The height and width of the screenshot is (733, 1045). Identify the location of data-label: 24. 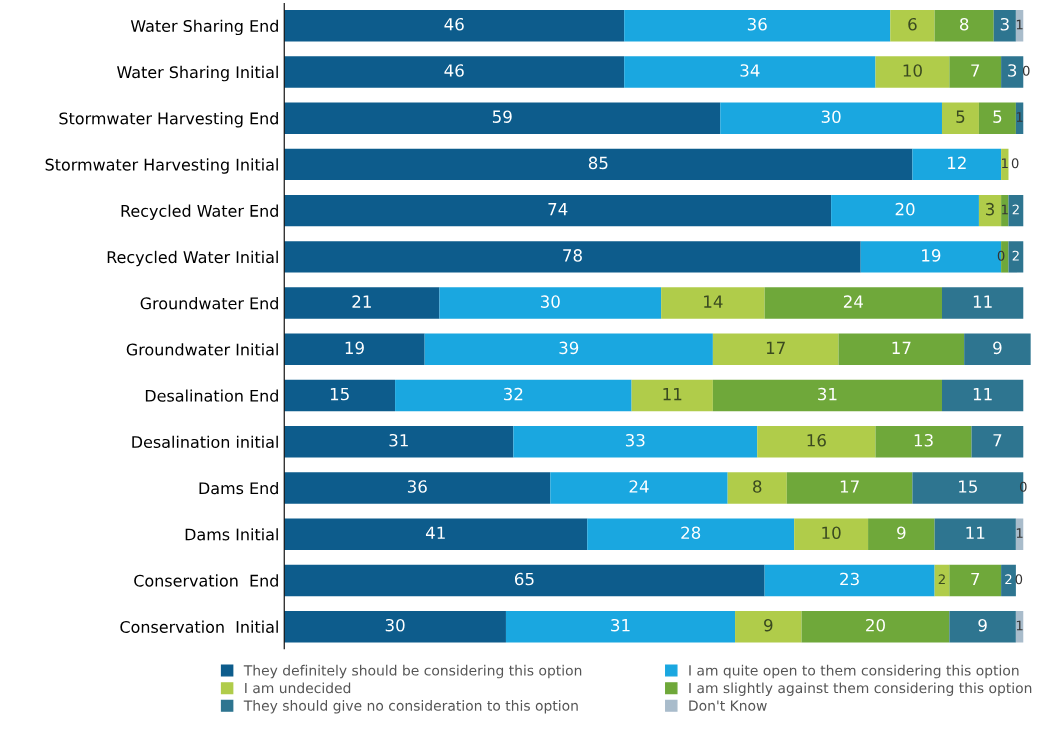
(639, 486).